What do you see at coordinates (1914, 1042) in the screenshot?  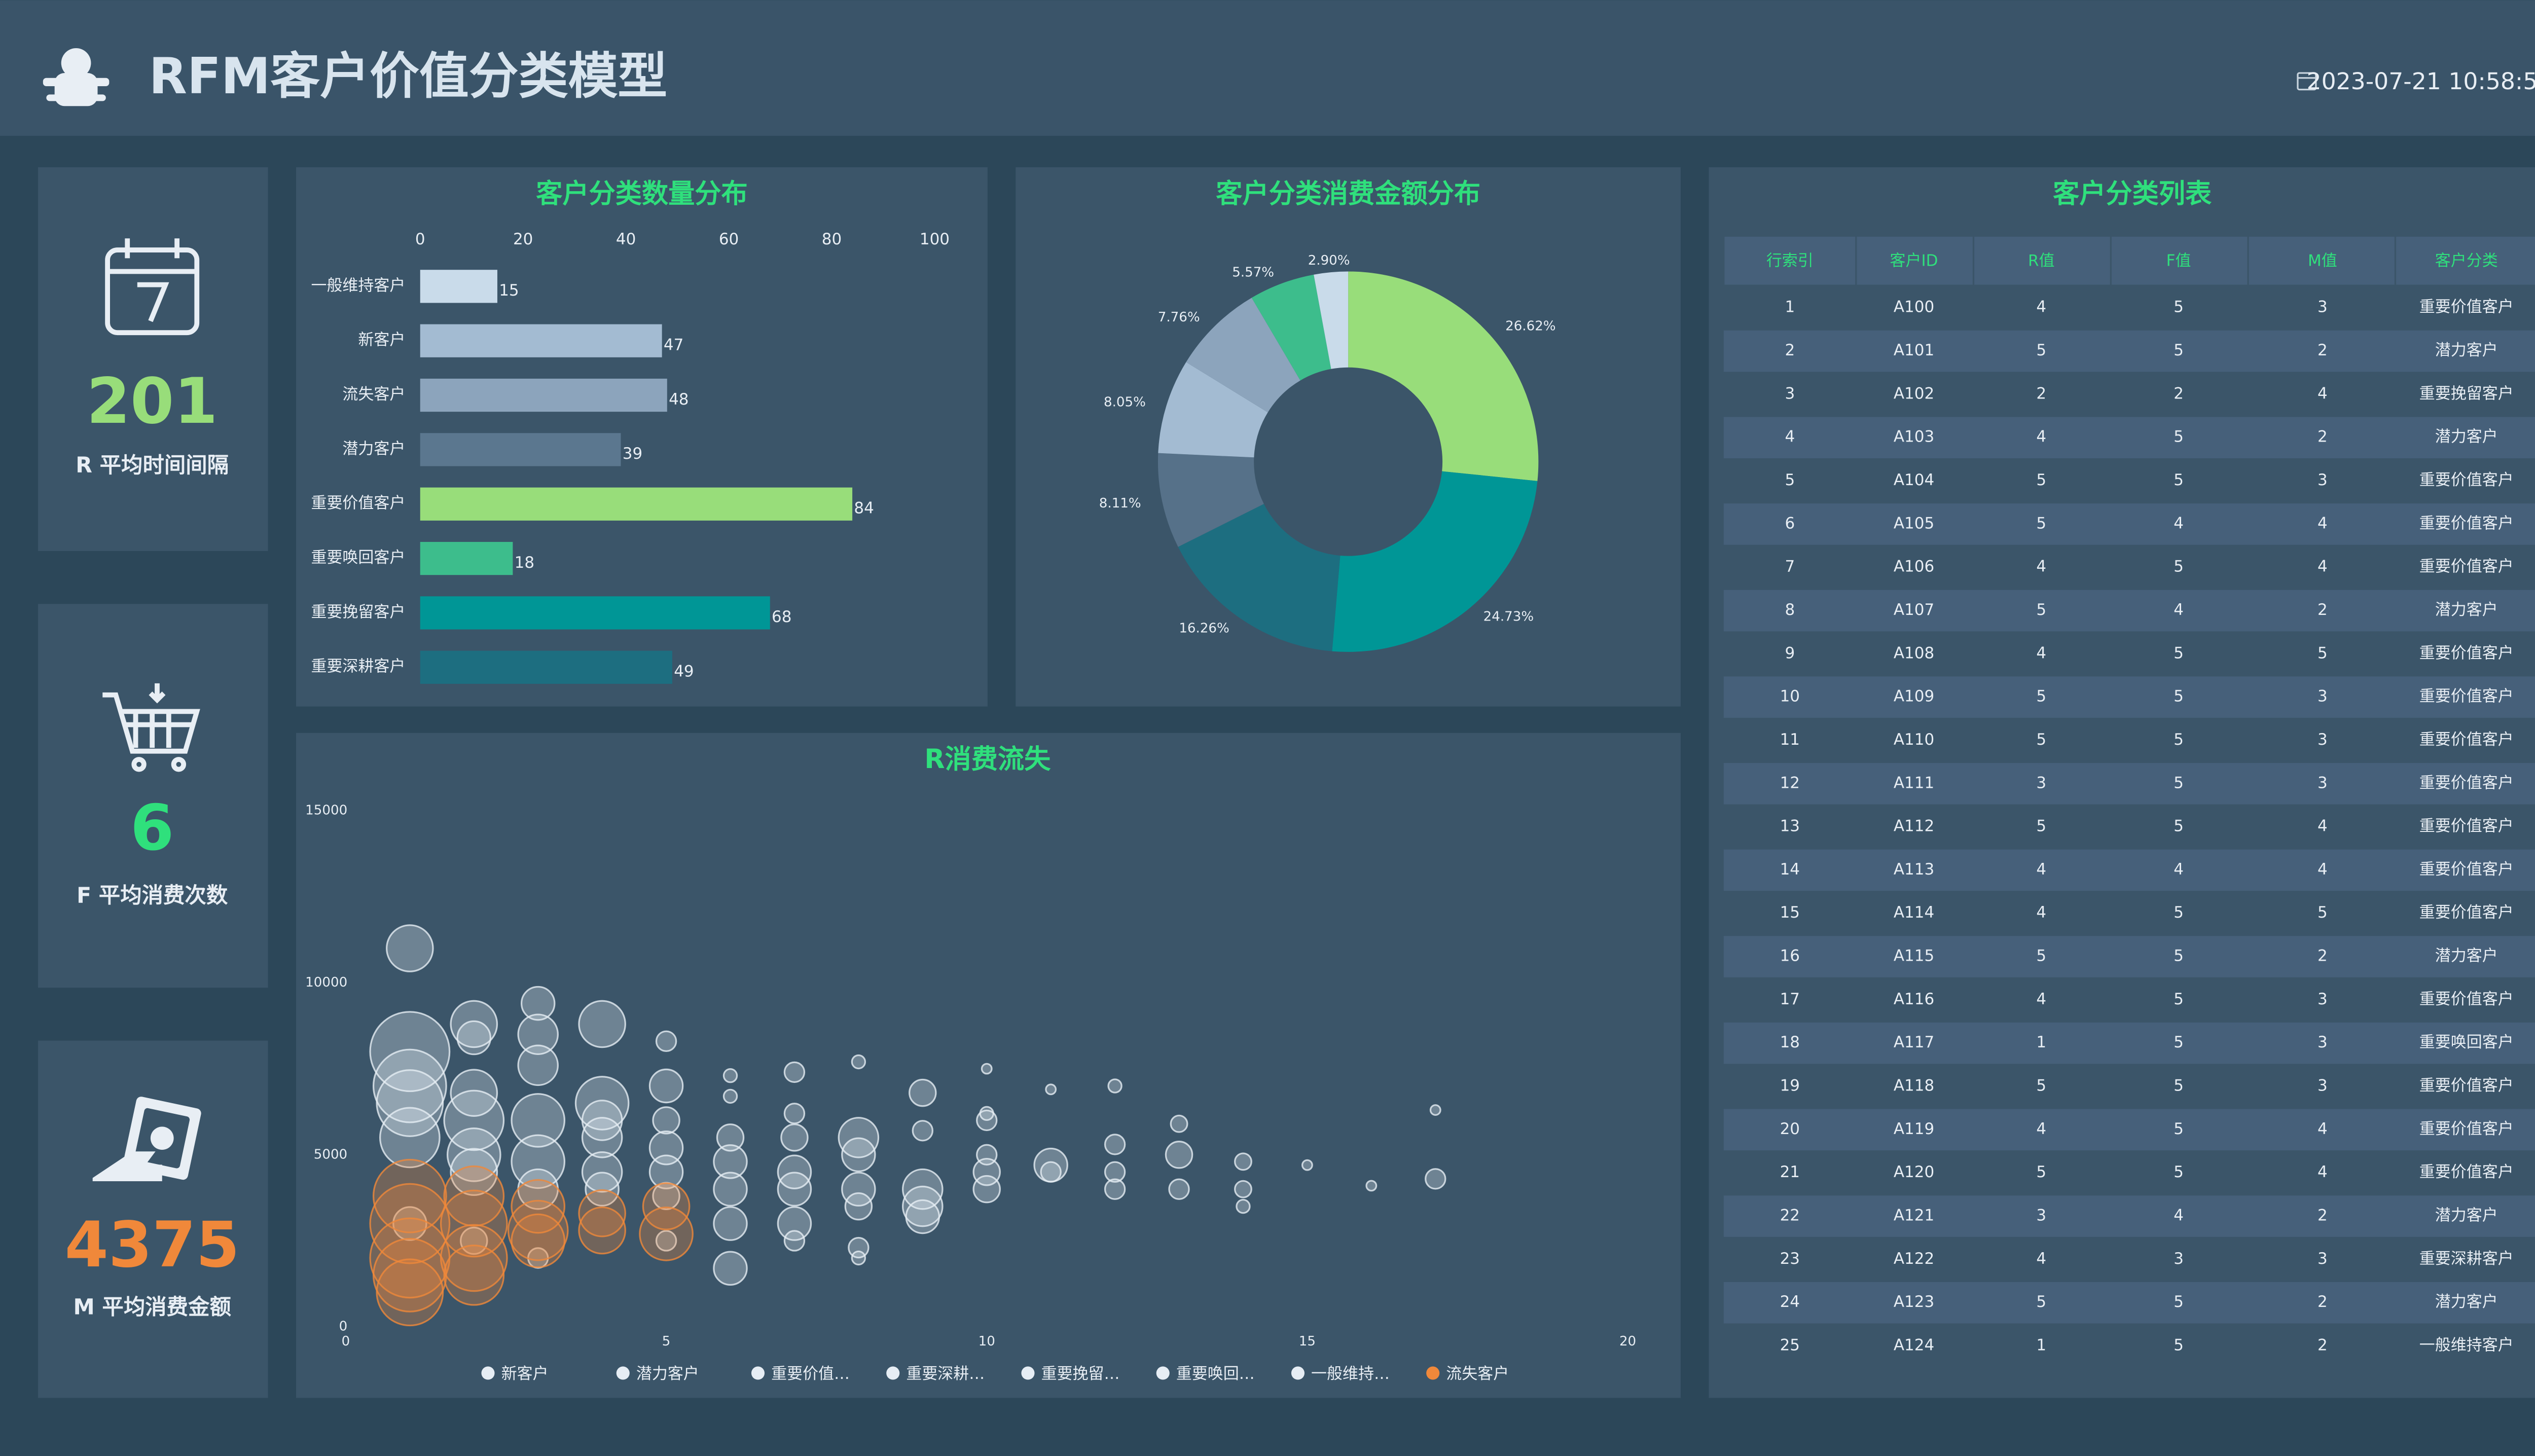 I see `cell: A117` at bounding box center [1914, 1042].